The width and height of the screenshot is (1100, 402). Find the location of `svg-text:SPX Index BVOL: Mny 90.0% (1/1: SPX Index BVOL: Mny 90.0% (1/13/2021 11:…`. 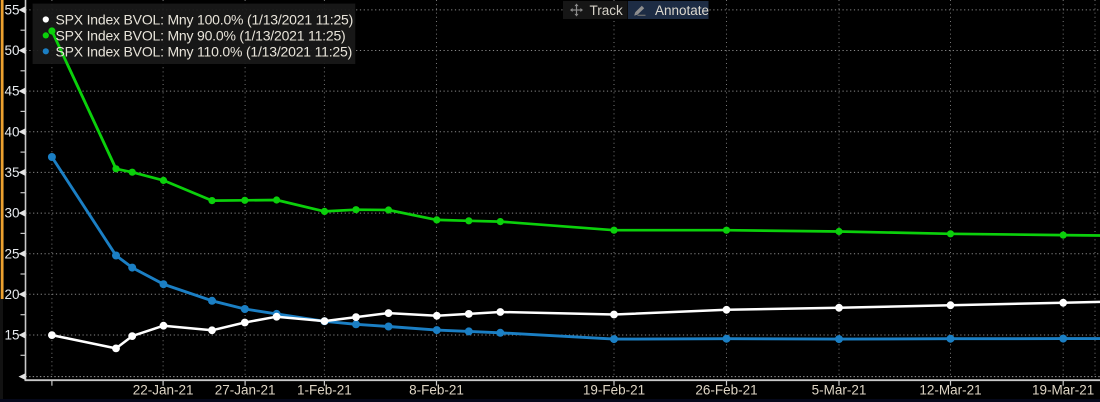

svg-text:SPX Index BVOL: Mny 90.0% (1/1: SPX Index BVOL: Mny 90.0% (1/13/2021 11:… is located at coordinates (201, 35).